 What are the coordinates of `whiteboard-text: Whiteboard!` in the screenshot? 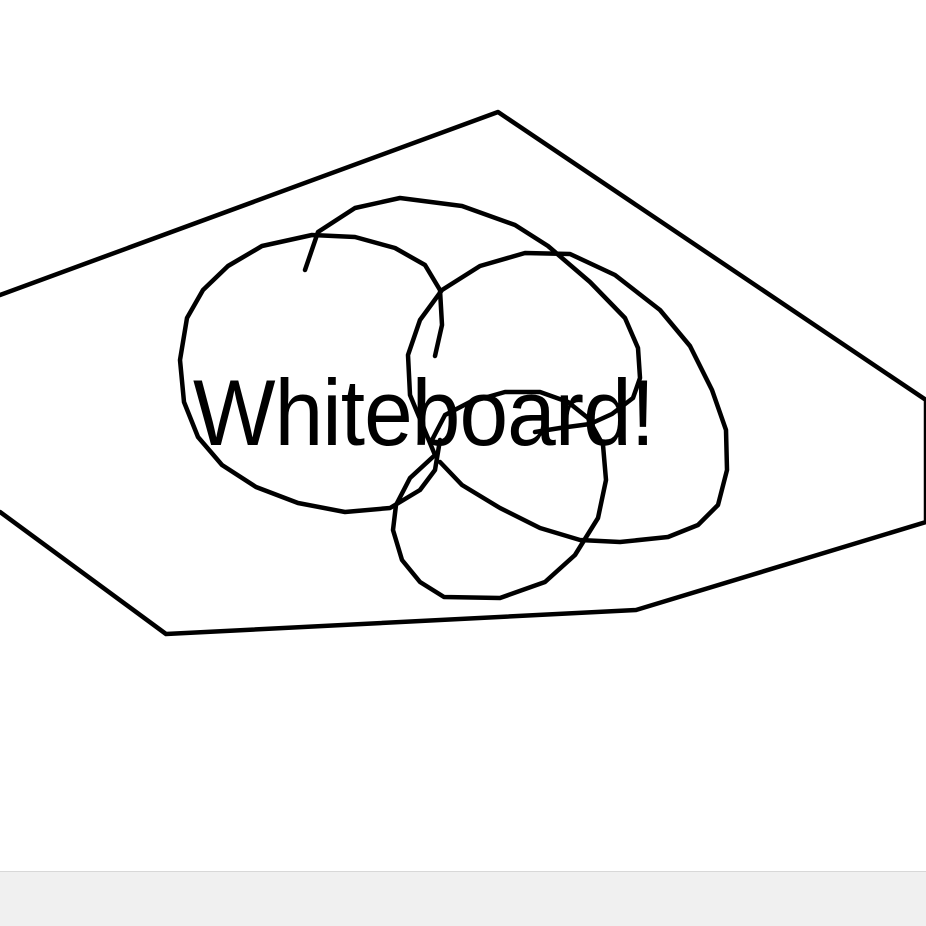 It's located at (424, 412).